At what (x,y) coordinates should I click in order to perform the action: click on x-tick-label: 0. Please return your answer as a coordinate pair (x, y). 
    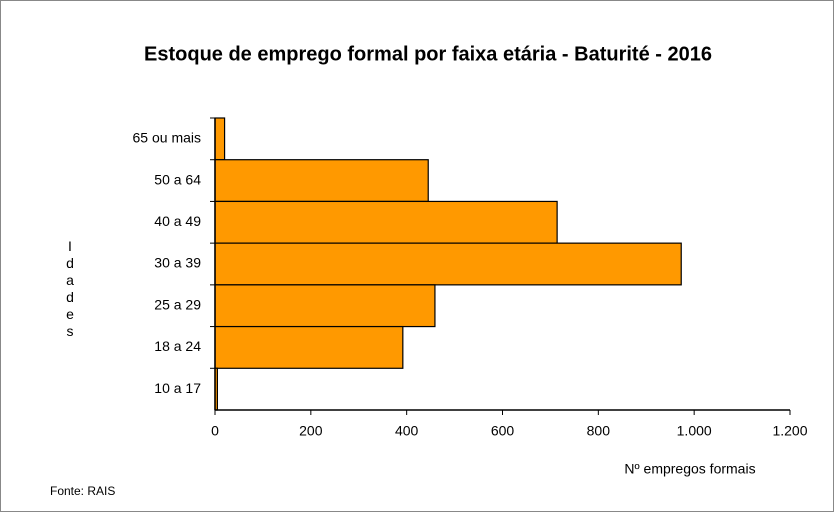
    Looking at the image, I should click on (215, 431).